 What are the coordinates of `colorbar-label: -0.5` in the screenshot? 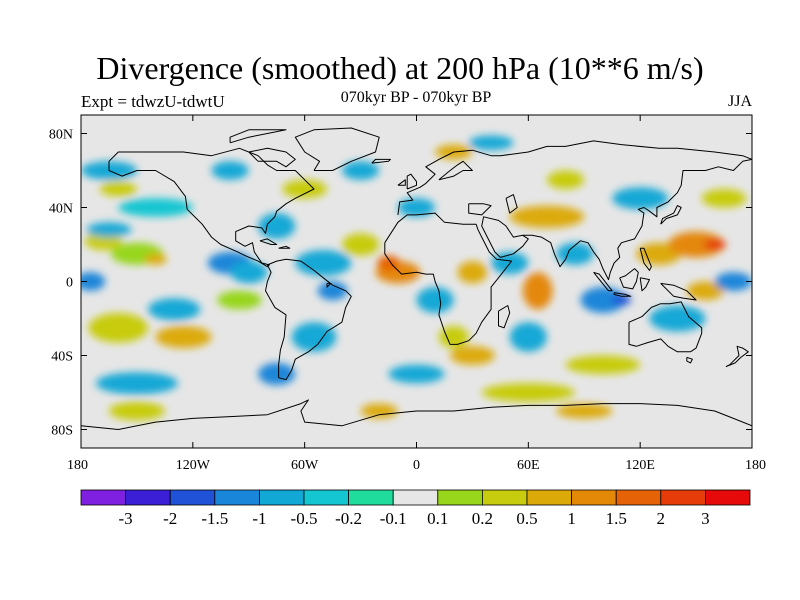 It's located at (304, 518).